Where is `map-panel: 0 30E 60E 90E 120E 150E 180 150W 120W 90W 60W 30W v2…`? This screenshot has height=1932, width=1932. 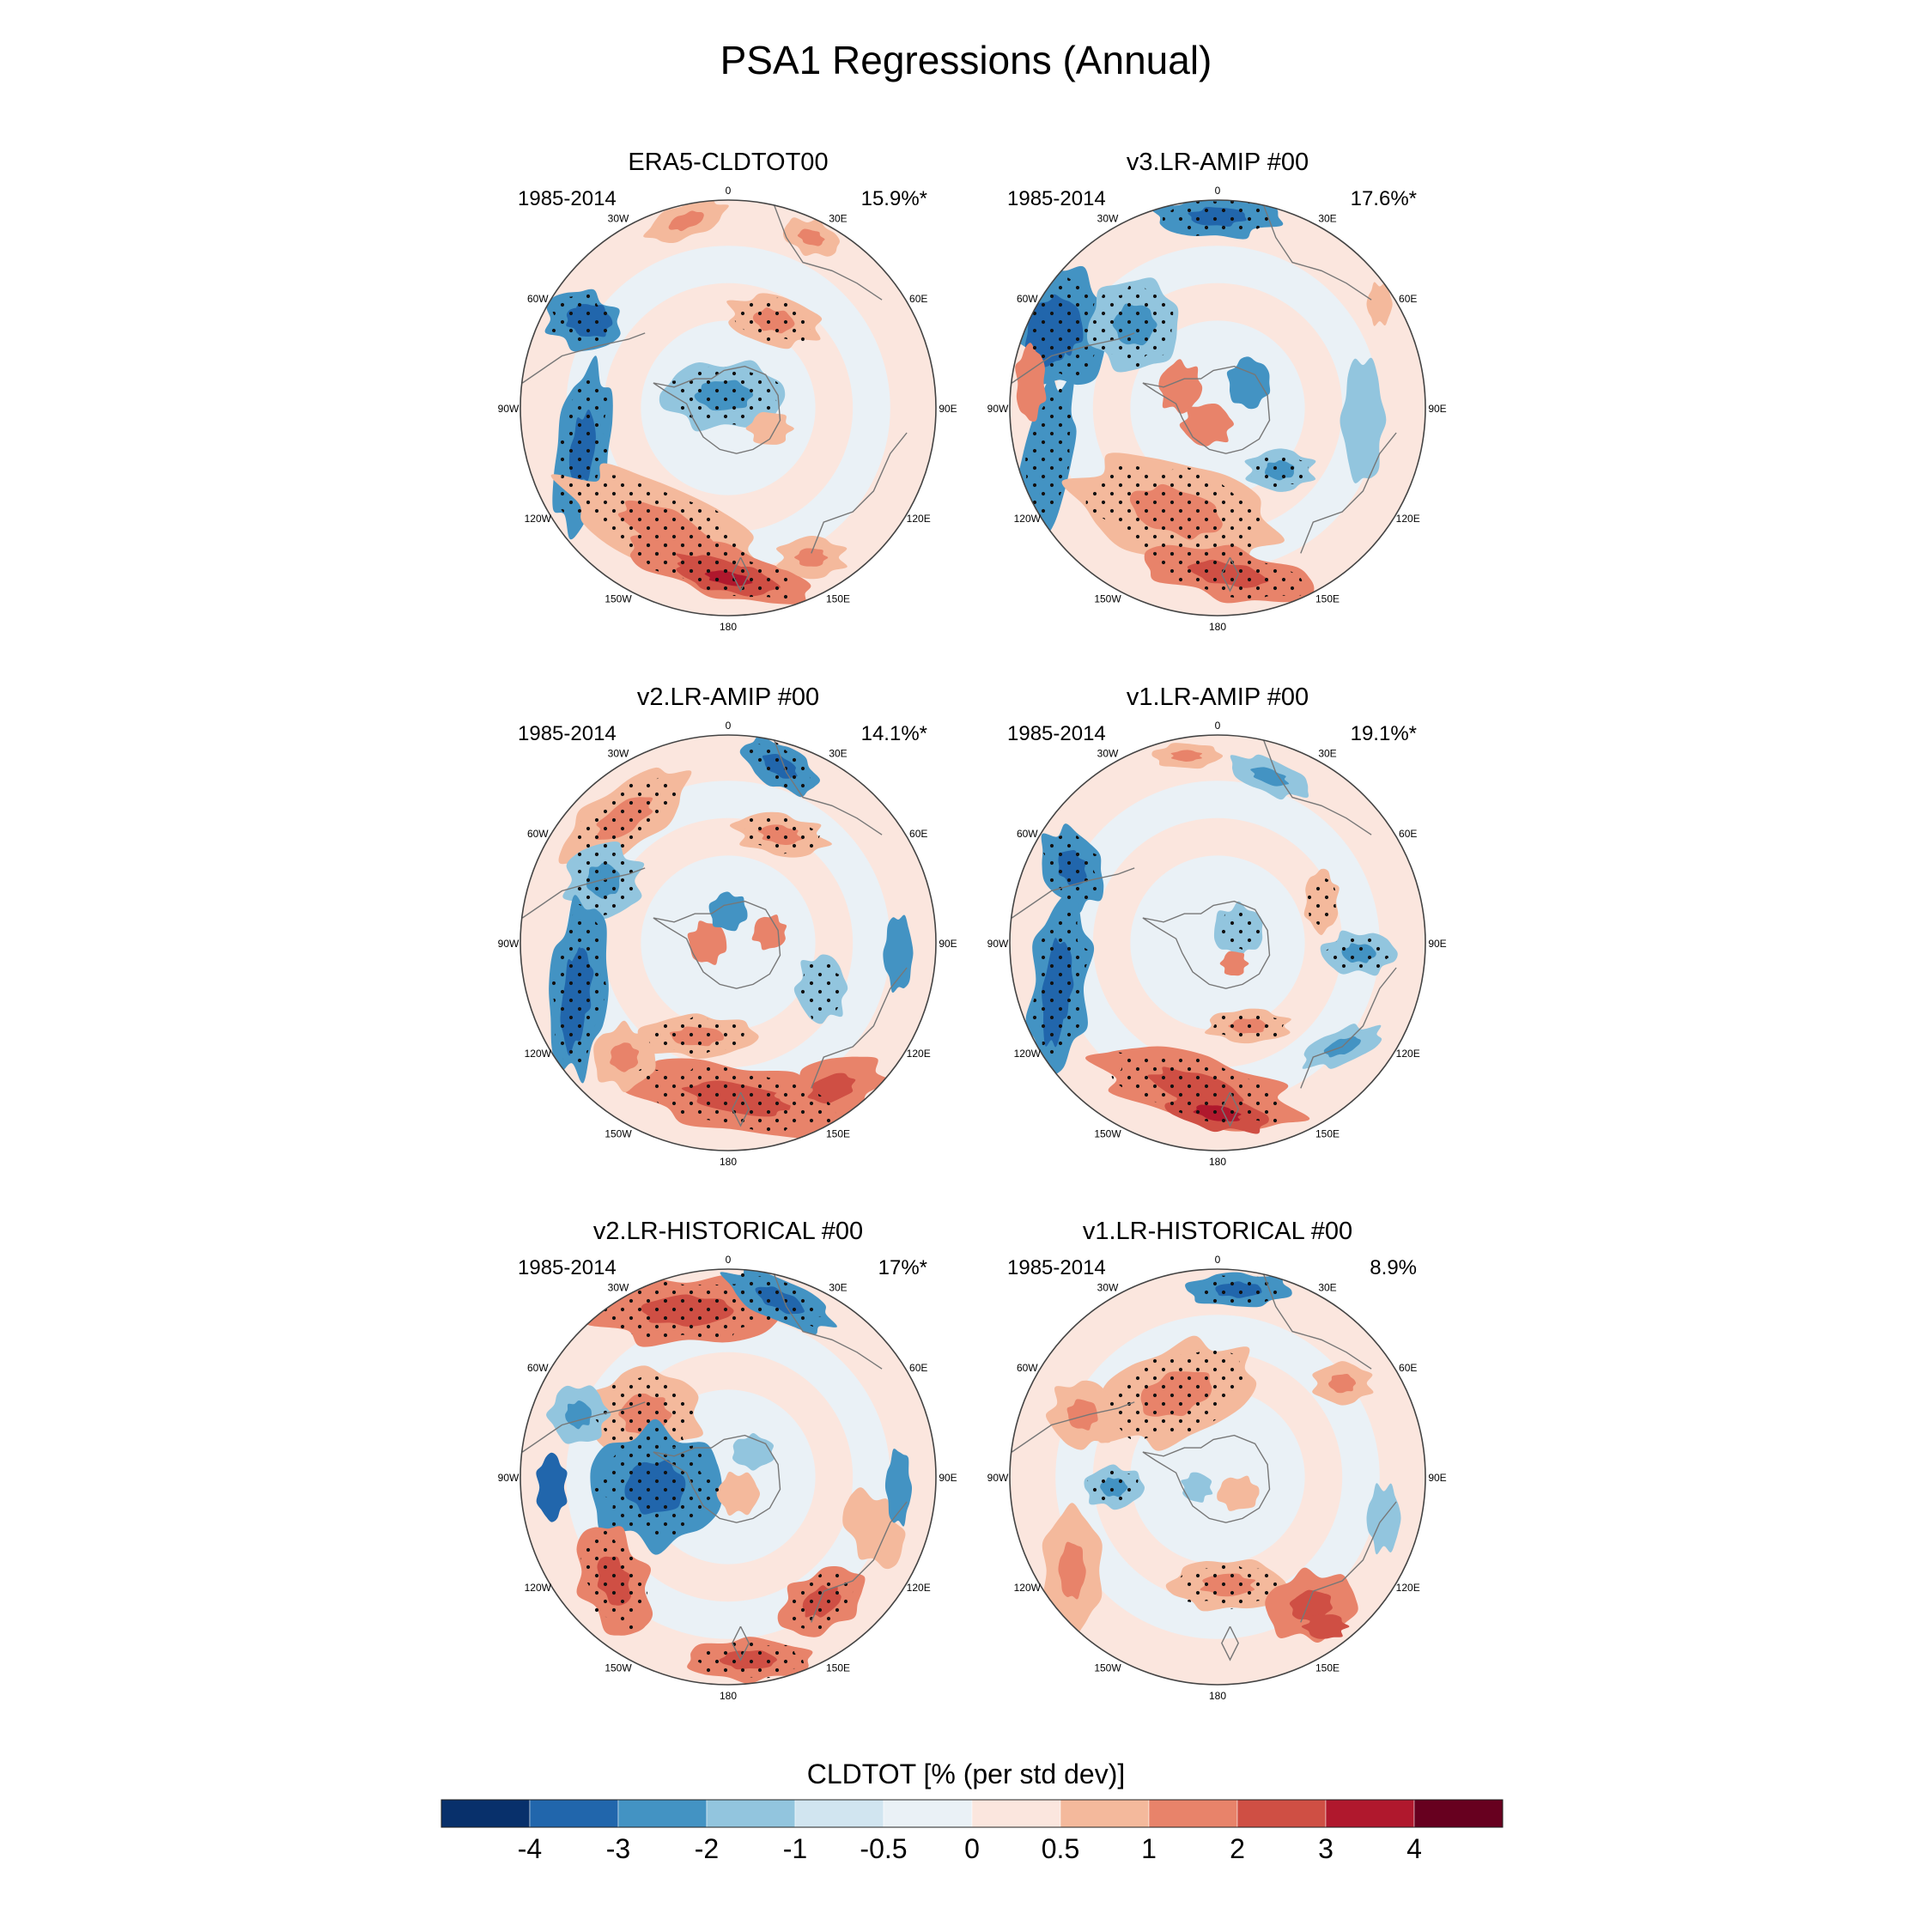
map-panel: 0 30E 60E 90E 120E 150E 180 150W 120W 90W 60W 30W v2… is located at coordinates (727, 1460).